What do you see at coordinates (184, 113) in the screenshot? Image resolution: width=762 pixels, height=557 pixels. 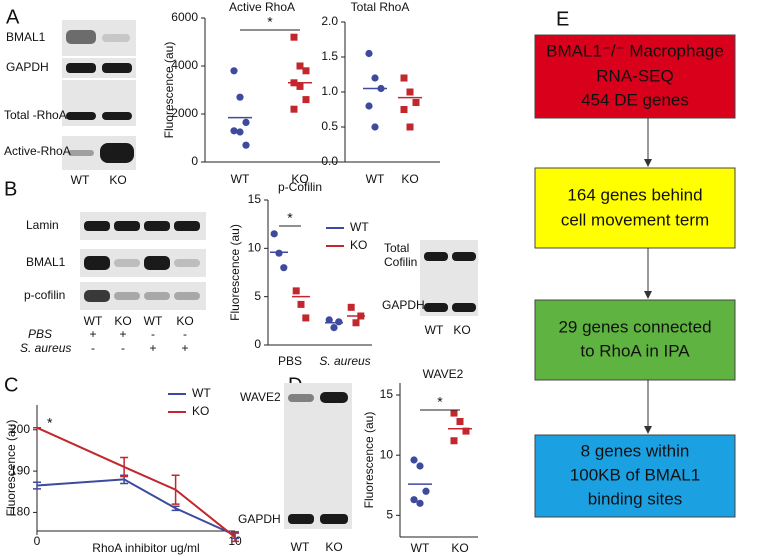 I see `y-tick-label: 2000` at bounding box center [184, 113].